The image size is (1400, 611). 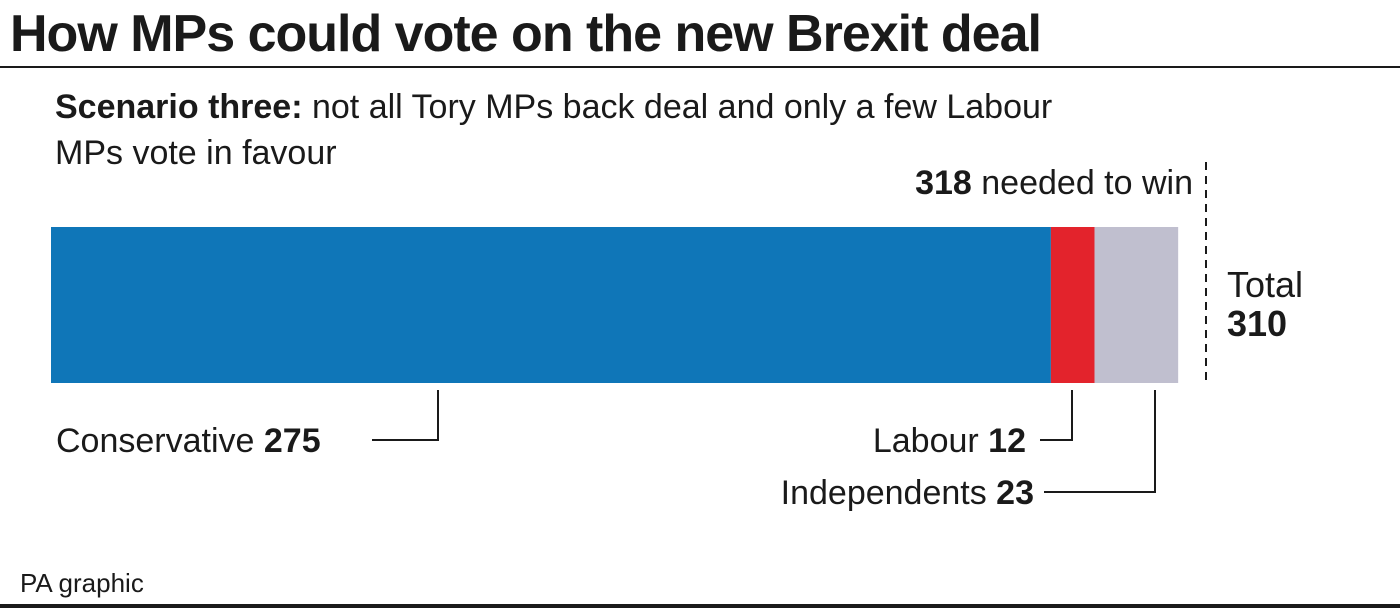 I want to click on subtitle-scenario-label: Scenario three:, so click(x=179, y=107).